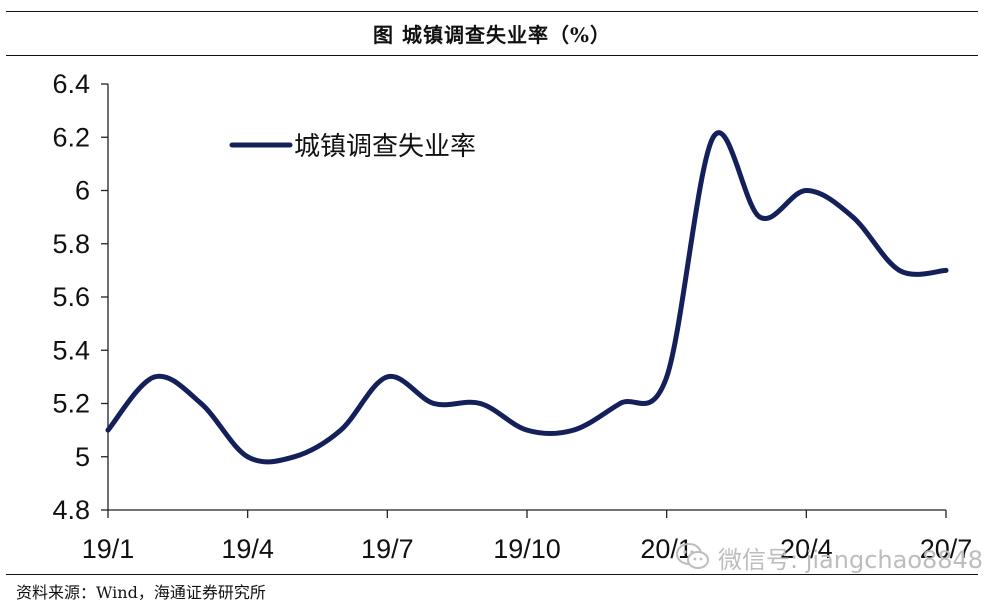  I want to click on y-tick-label: 6.2, so click(71, 137).